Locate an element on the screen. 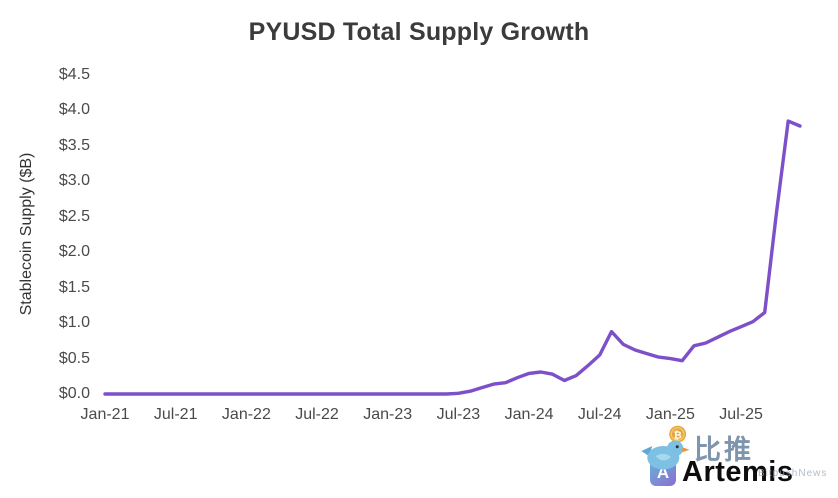 The height and width of the screenshot is (498, 838). y-tick-label: $1.5 is located at coordinates (74, 287).